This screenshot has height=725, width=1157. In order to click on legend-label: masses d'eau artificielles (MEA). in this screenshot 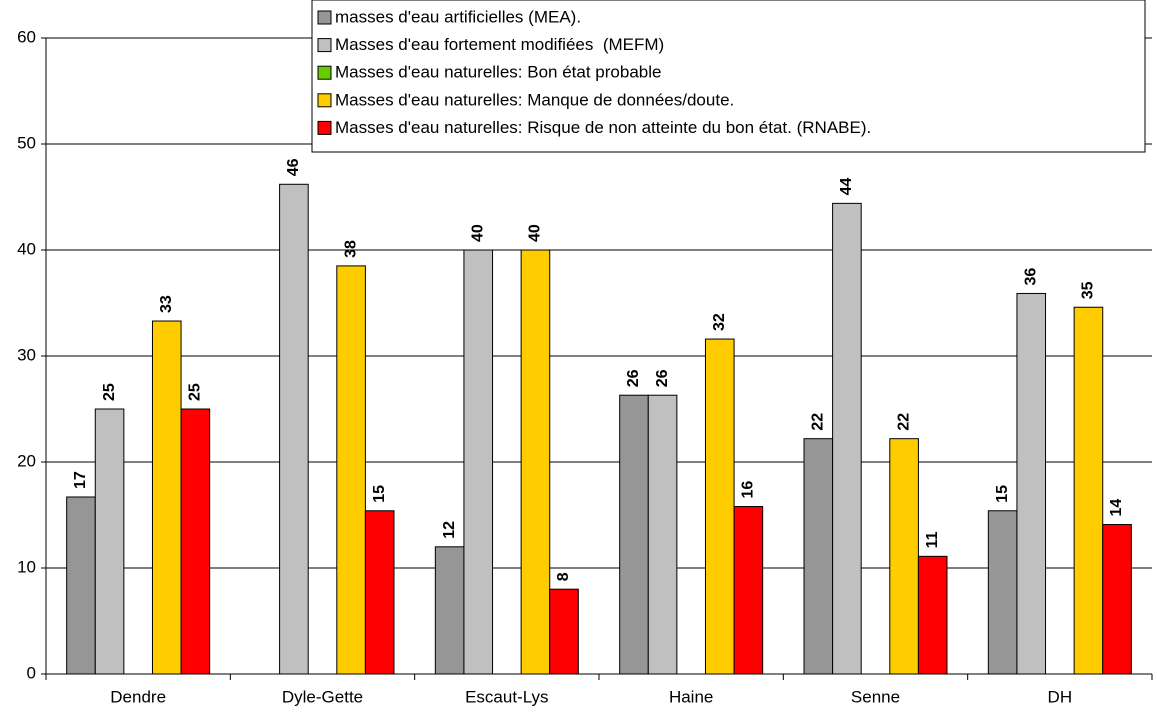, I will do `click(458, 16)`.